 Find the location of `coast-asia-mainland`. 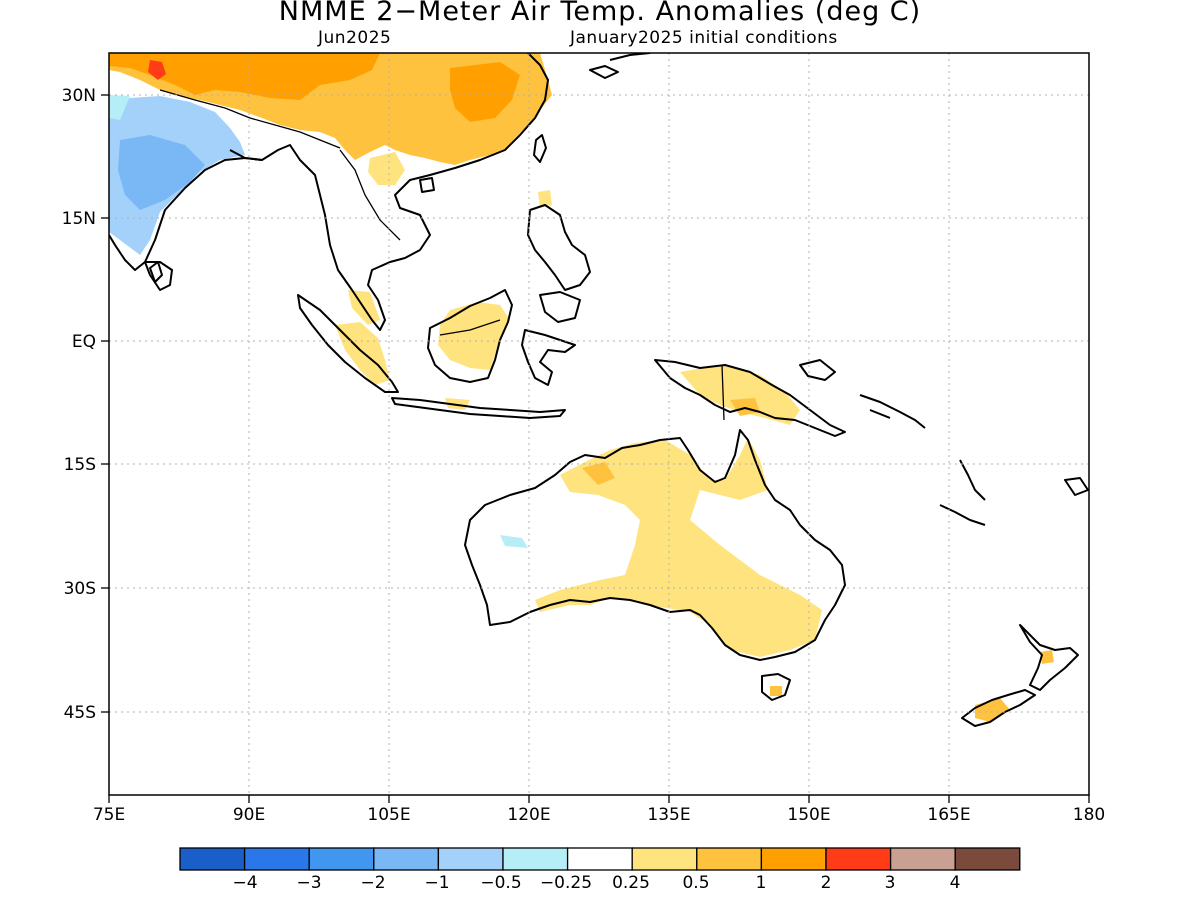

coast-asia-mainland is located at coordinates (329, 192).